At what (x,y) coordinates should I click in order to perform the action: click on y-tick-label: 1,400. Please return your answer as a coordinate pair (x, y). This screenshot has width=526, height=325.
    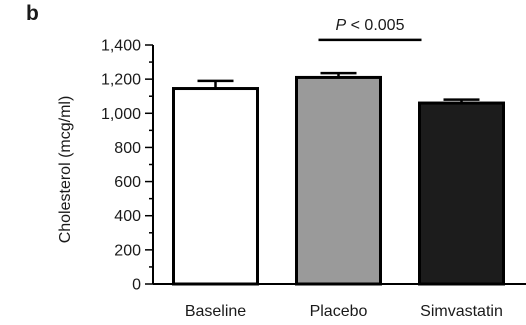
    Looking at the image, I should click on (121, 46).